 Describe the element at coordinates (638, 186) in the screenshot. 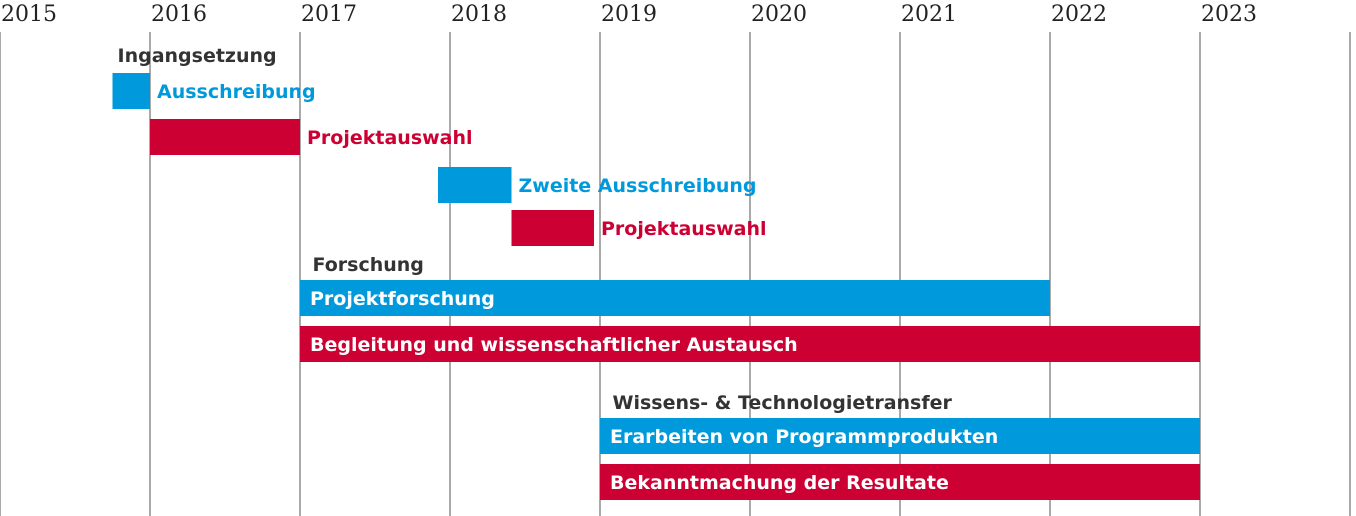

I see `task-label: Zweite Ausschreibung` at that location.